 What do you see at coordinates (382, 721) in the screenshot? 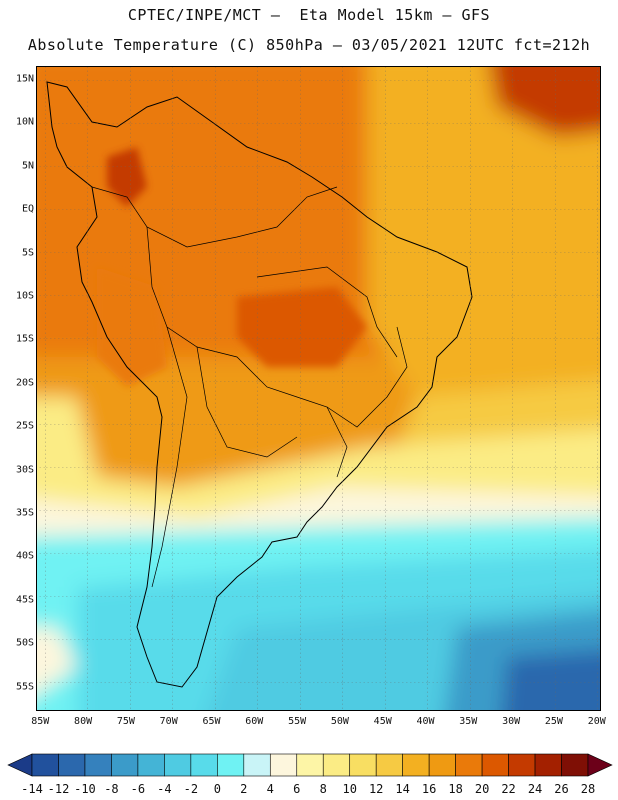
I see `lon-label: 45W` at bounding box center [382, 721].